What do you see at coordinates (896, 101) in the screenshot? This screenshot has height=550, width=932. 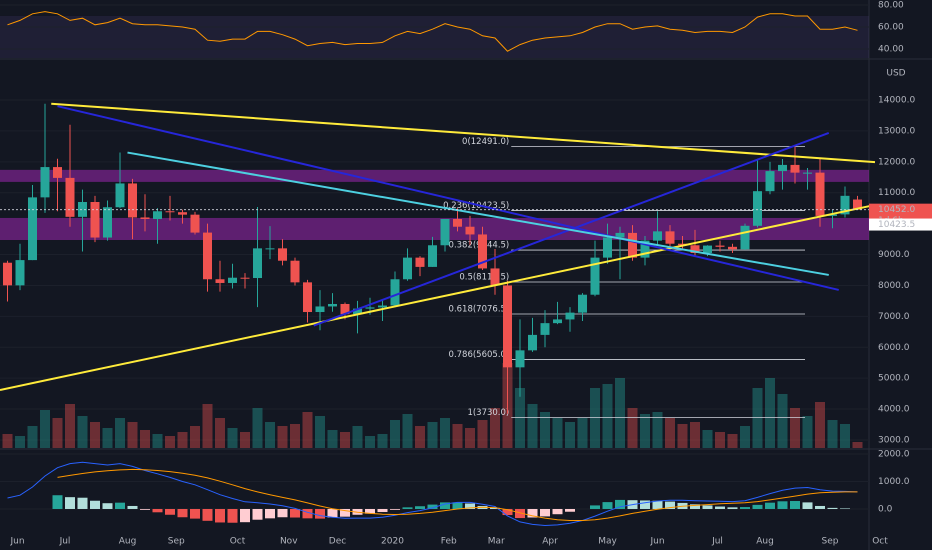 I see `y-tick-label: 14000.0` at bounding box center [896, 101].